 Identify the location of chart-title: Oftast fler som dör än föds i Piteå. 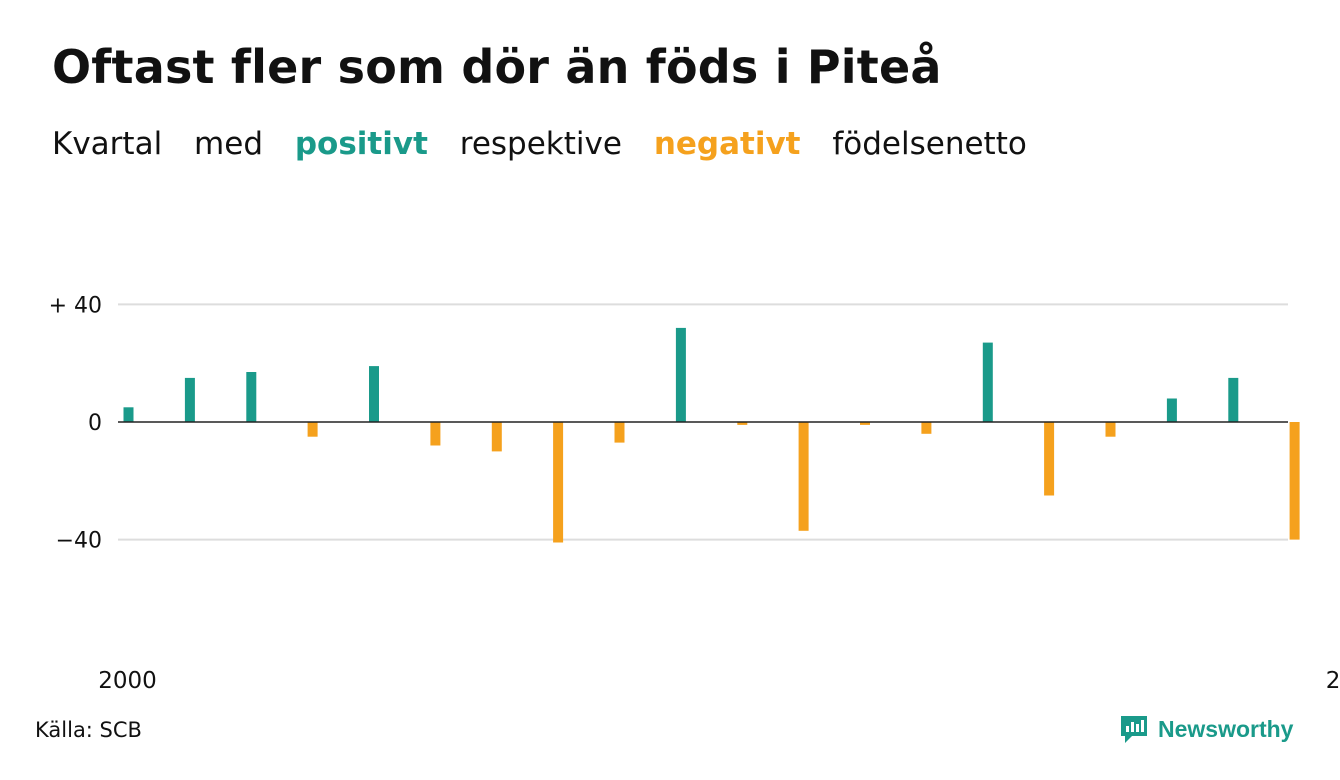
(497, 67).